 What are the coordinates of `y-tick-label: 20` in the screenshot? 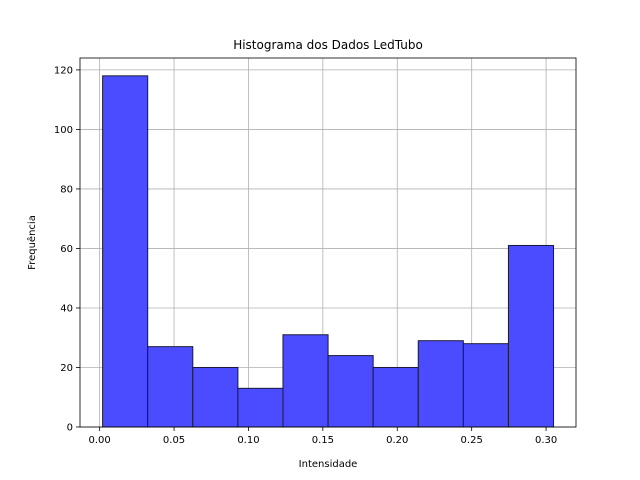 It's located at (66, 368).